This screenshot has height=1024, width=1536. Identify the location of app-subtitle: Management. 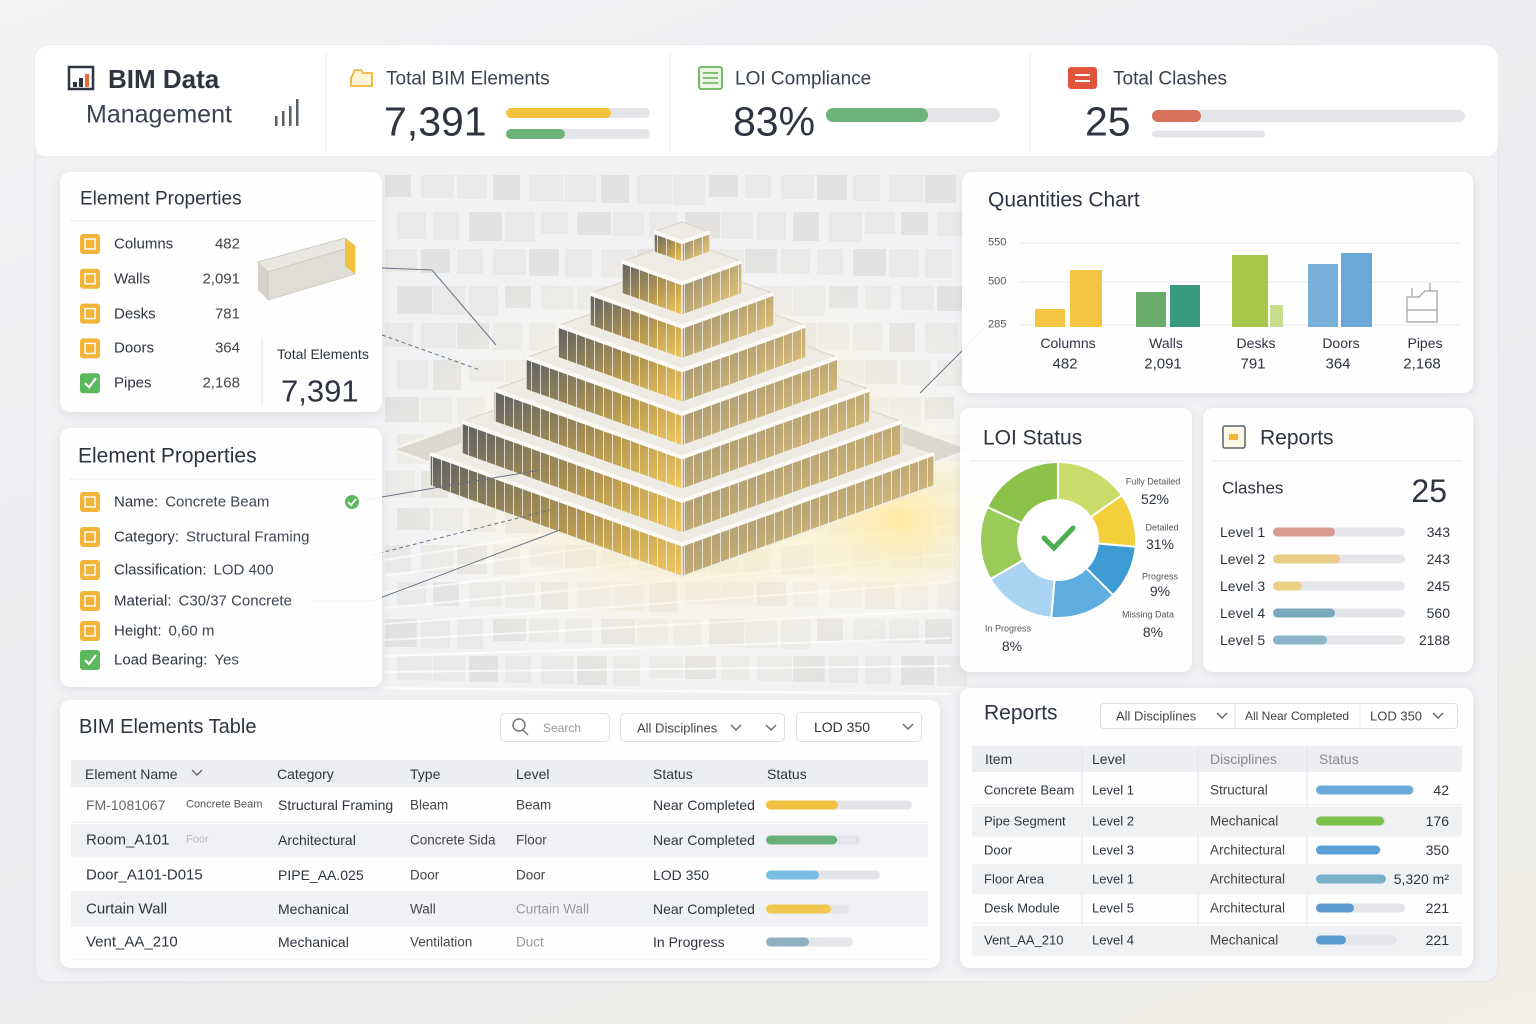
(159, 114).